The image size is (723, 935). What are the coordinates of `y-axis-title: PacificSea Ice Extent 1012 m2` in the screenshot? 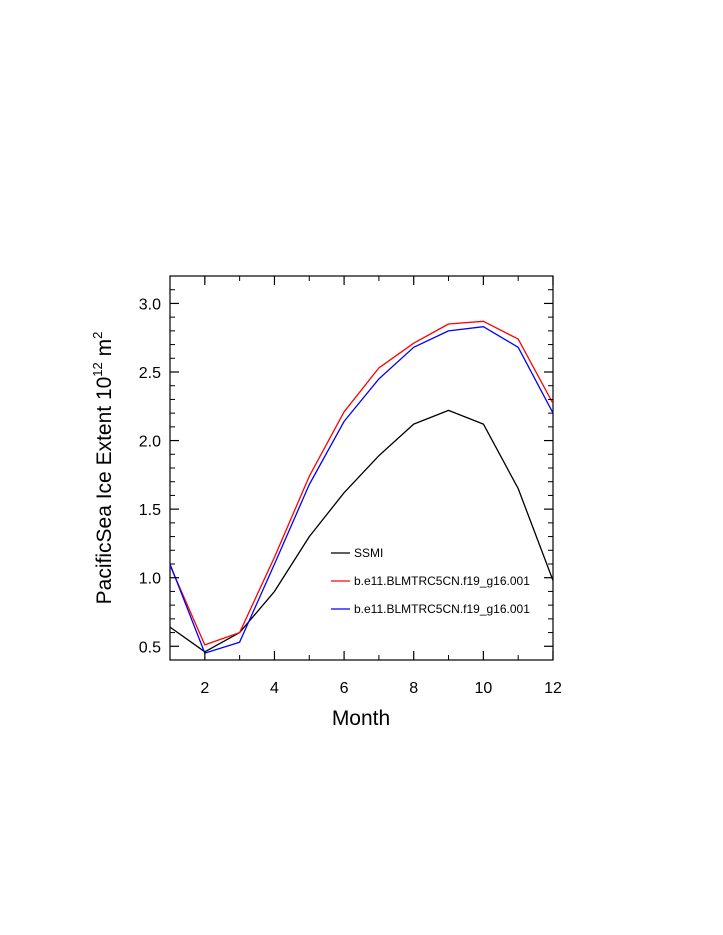 It's located at (103, 468).